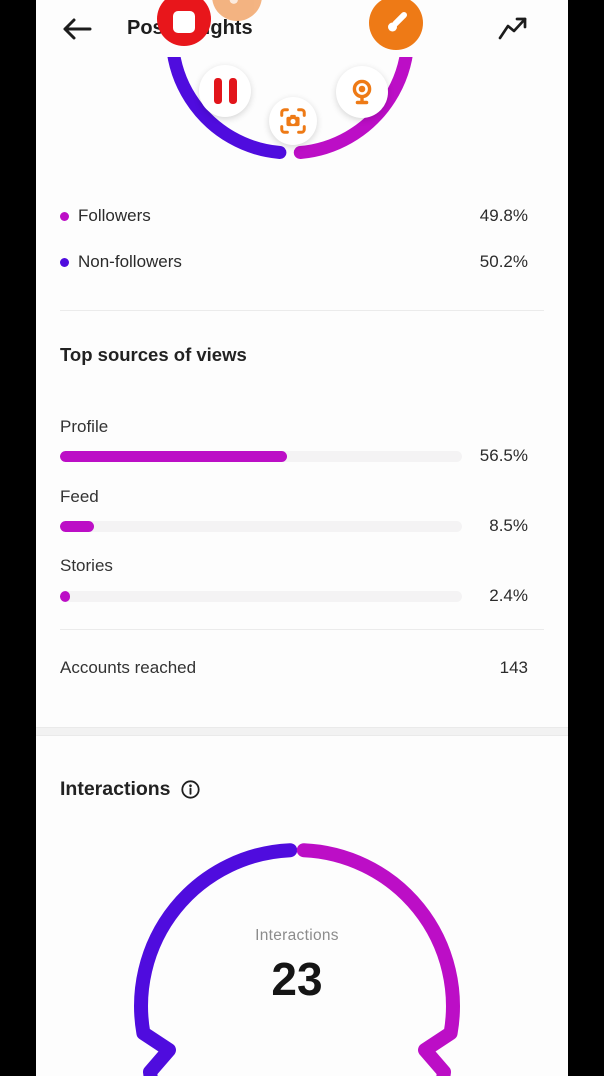 The width and height of the screenshot is (604, 1076). Describe the element at coordinates (86, 565) in the screenshot. I see `source-label-stories: Stories` at that location.